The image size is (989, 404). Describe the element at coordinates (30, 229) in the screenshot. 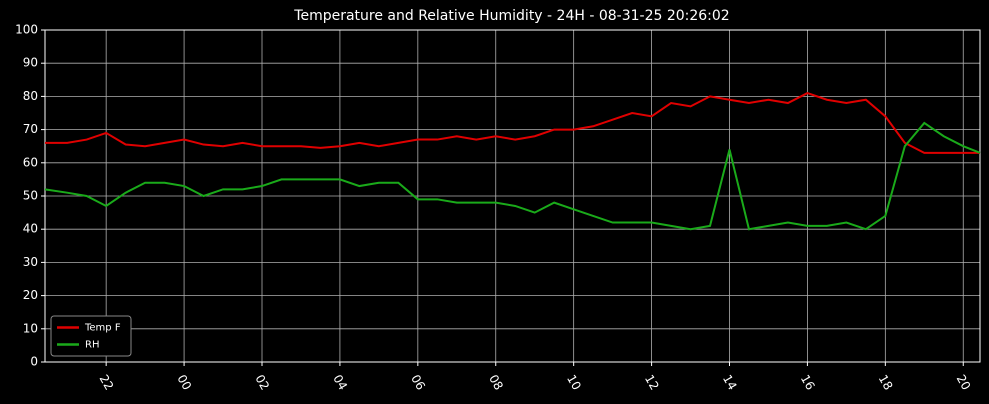

I see `y-tick-label: 40` at that location.